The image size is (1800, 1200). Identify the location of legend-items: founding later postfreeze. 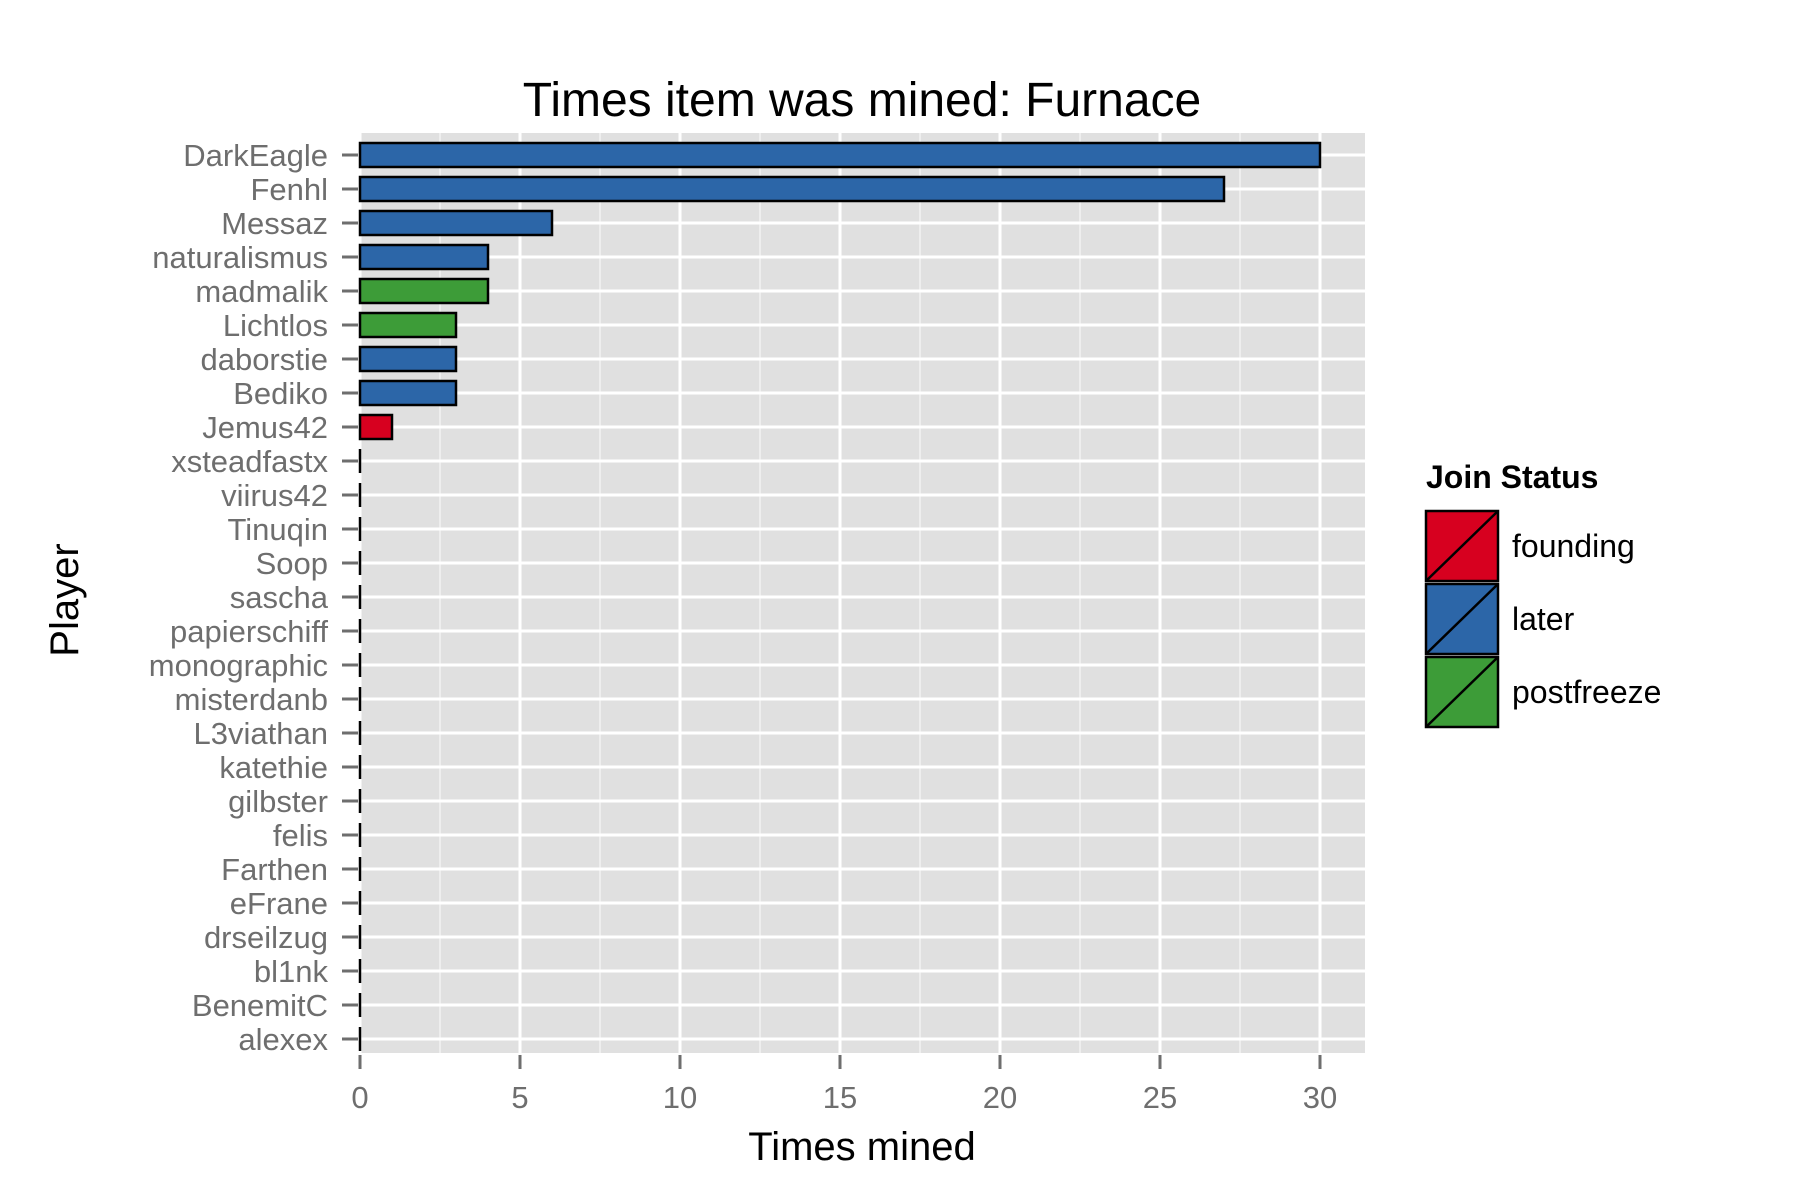
(1542, 619).